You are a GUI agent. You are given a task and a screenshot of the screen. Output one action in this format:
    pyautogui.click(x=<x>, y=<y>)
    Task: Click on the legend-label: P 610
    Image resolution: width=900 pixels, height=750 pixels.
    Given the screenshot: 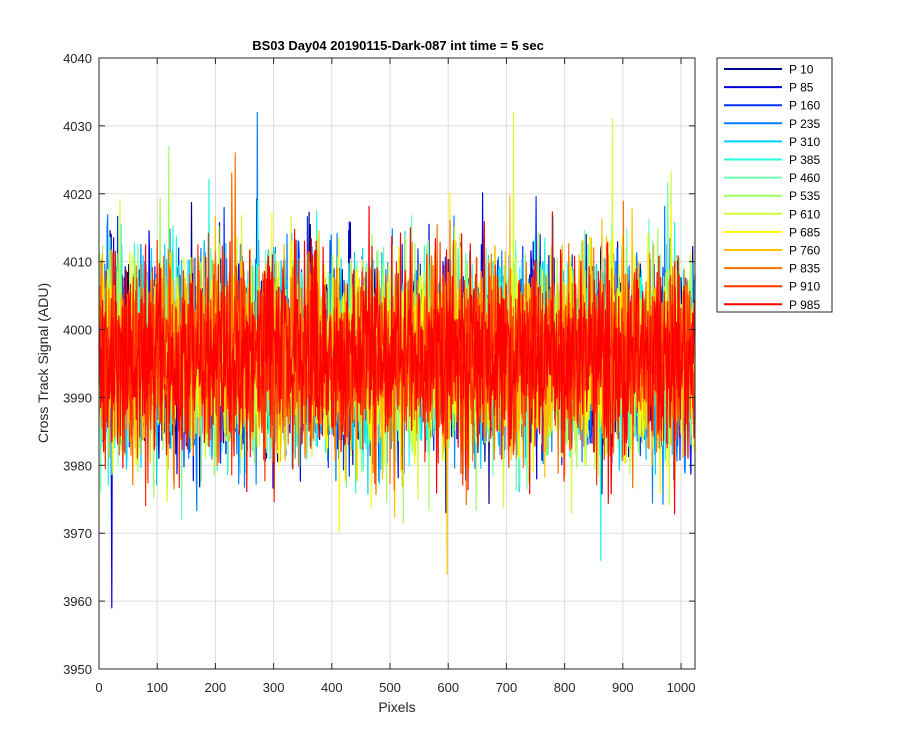 What is the action you would take?
    pyautogui.click(x=804, y=214)
    